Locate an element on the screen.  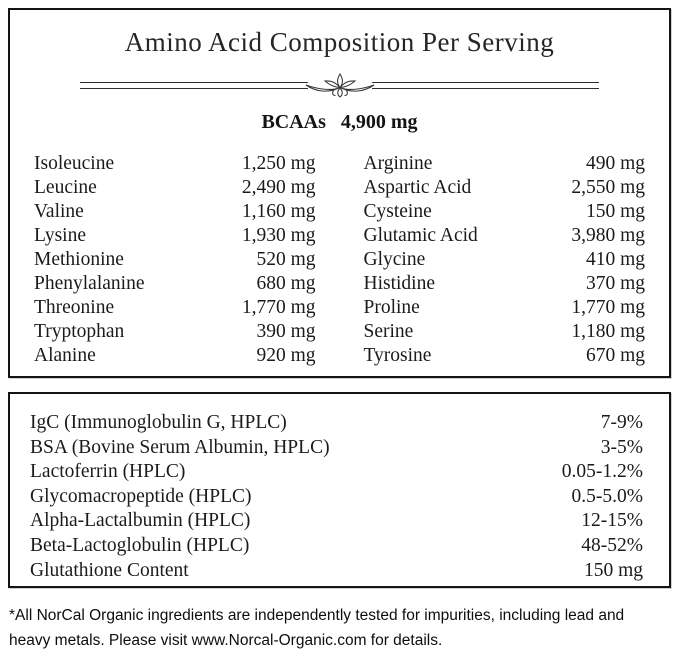
amino-name: Alanine is located at coordinates (65, 355).